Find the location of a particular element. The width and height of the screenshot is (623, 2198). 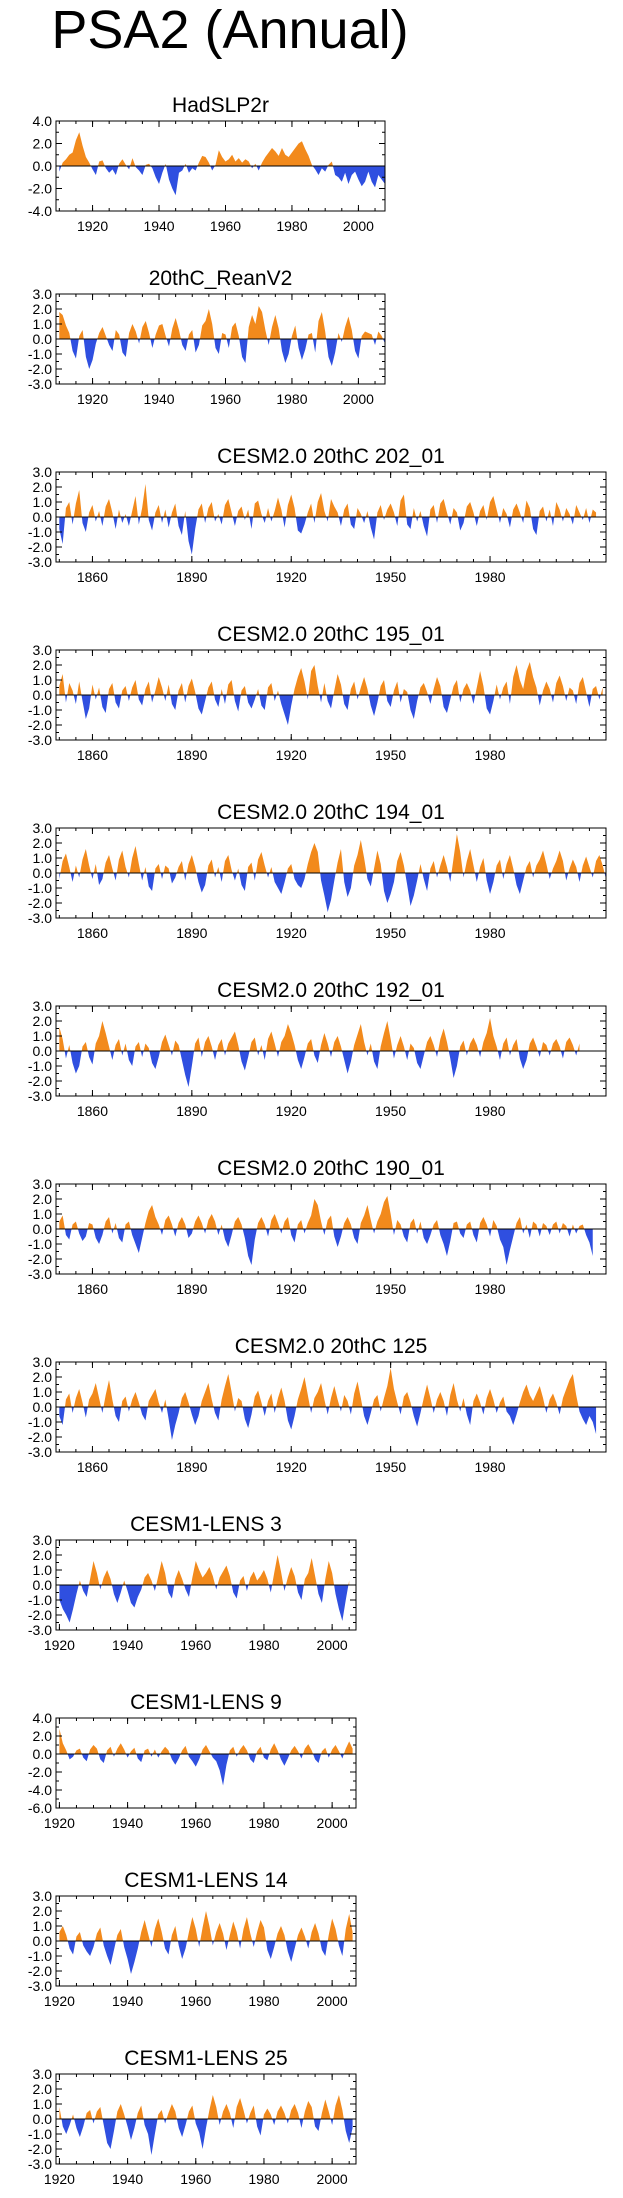

chart-title: CESM1-LENS 14 is located at coordinates (206, 1880).